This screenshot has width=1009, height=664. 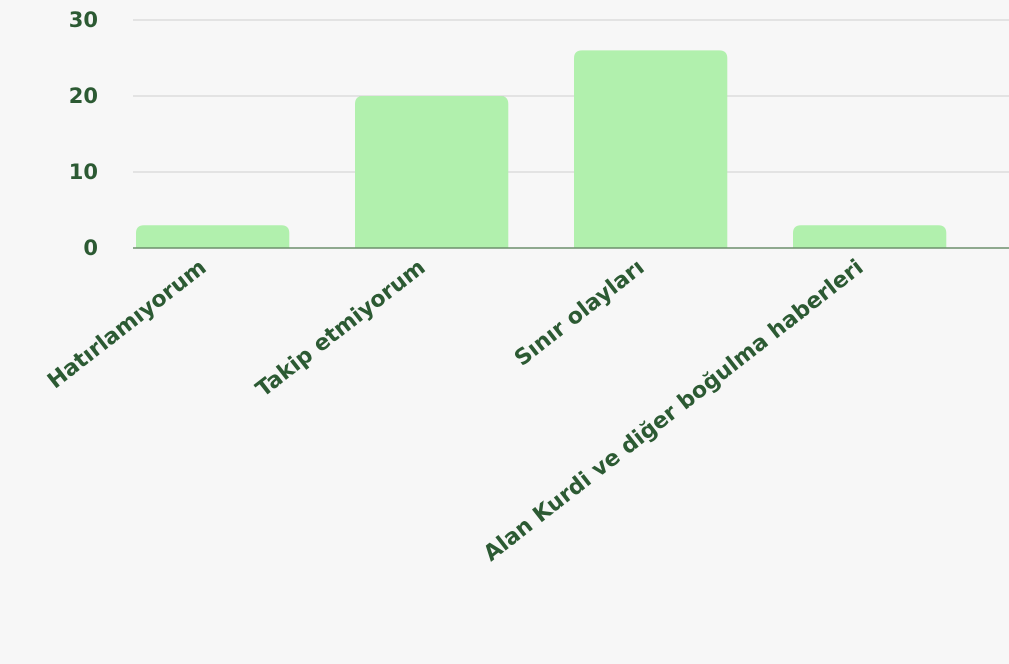 What do you see at coordinates (83, 134) in the screenshot?
I see `y-axis-ticks: 0 10 20 30` at bounding box center [83, 134].